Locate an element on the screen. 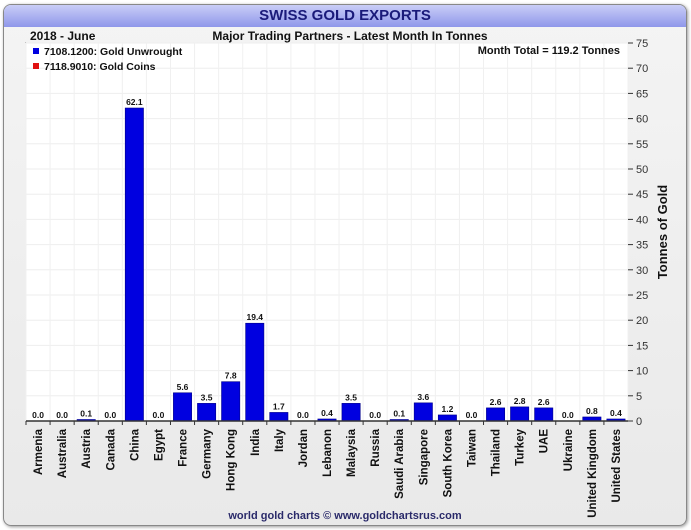 This screenshot has height=530, width=691. x-tick-label: Turkey is located at coordinates (521, 446).